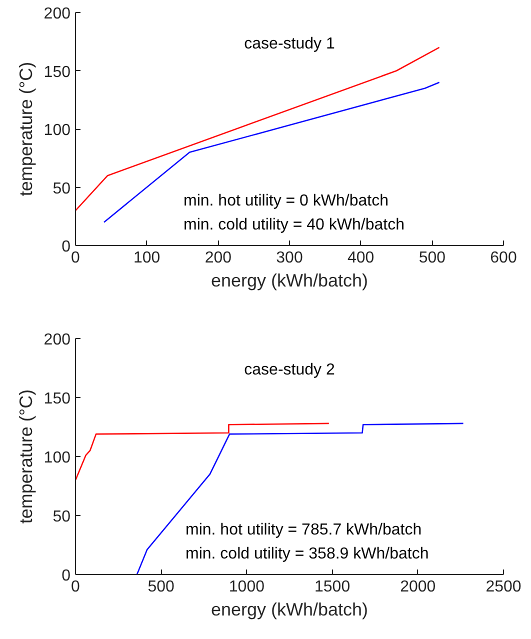 This screenshot has width=531, height=639. Describe the element at coordinates (286, 201) in the screenshot. I see `annotation: min. hot utility = 0 kWh/batch` at that location.